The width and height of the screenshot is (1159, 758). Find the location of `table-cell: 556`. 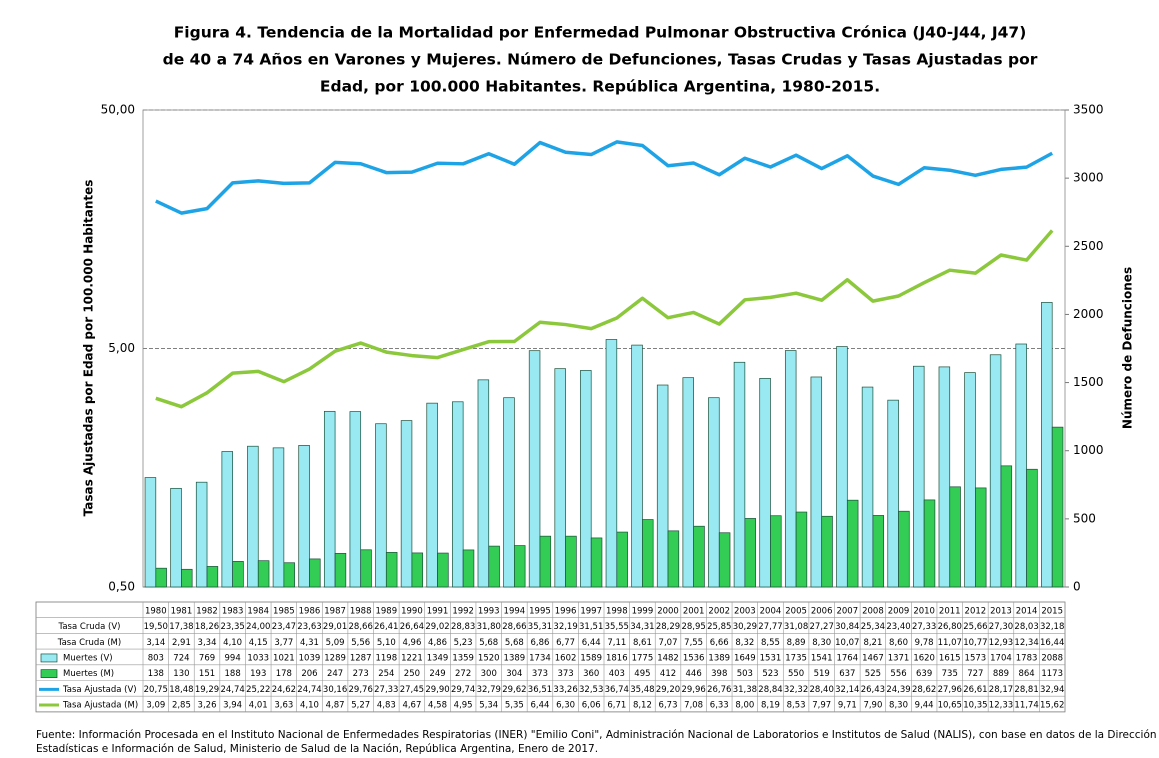

table-cell: 556 is located at coordinates (898, 674).